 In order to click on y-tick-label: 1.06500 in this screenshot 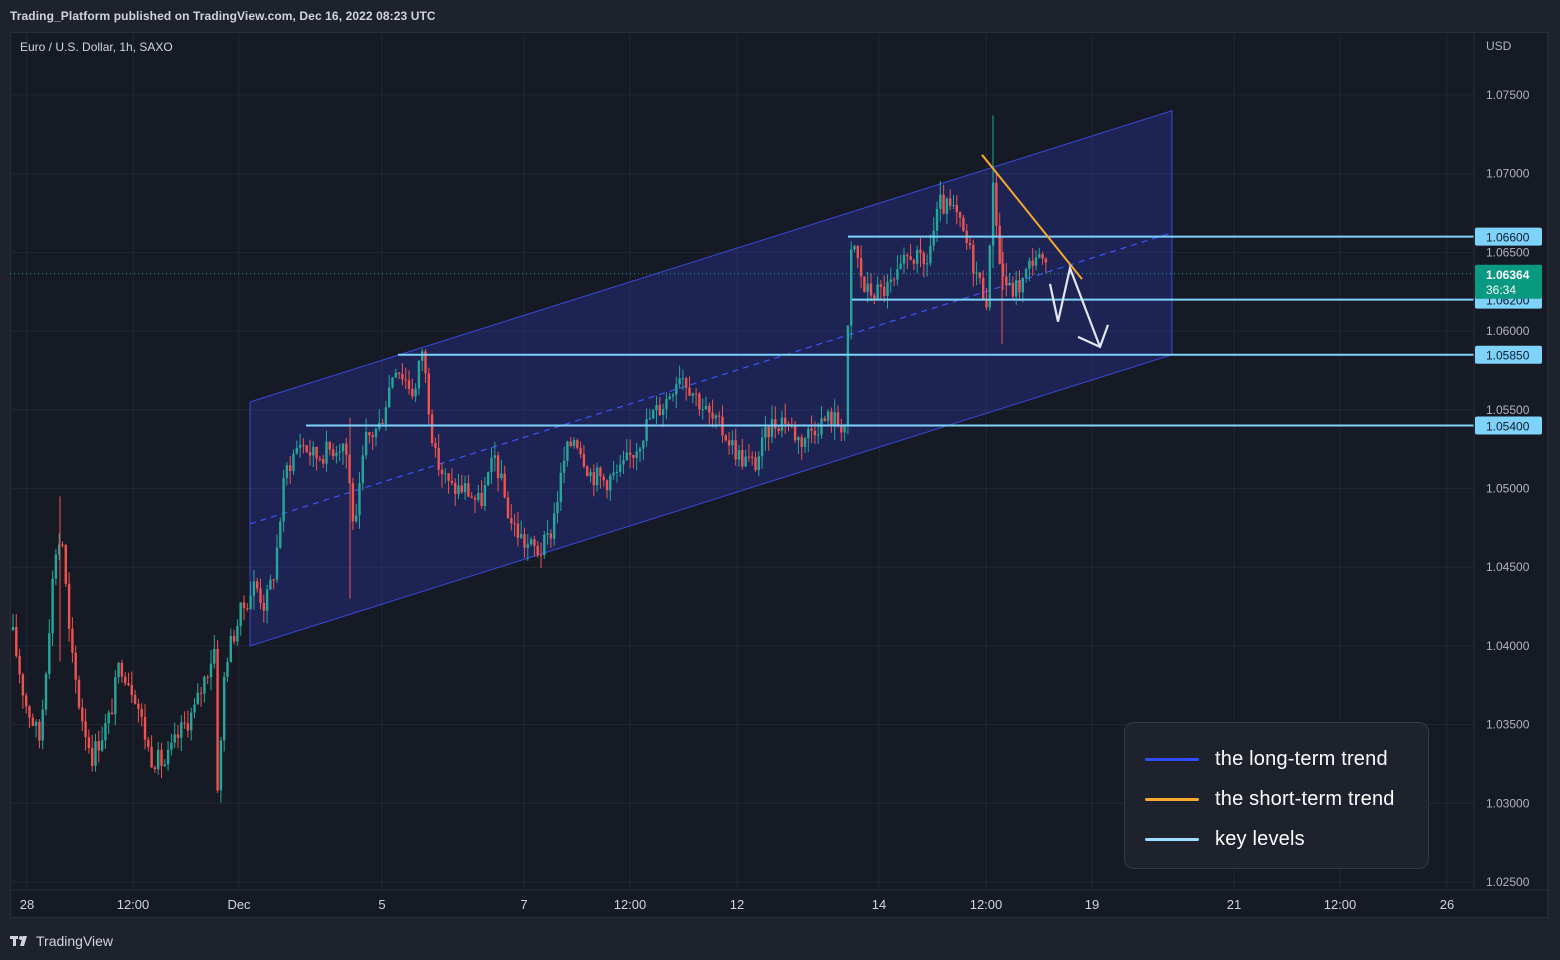, I will do `click(1508, 252)`.